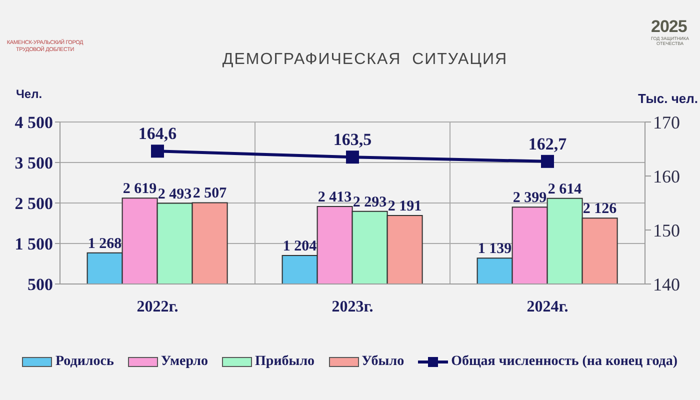 The image size is (700, 400). What do you see at coordinates (300, 246) in the screenshot?
I see `data-label: 1 204` at bounding box center [300, 246].